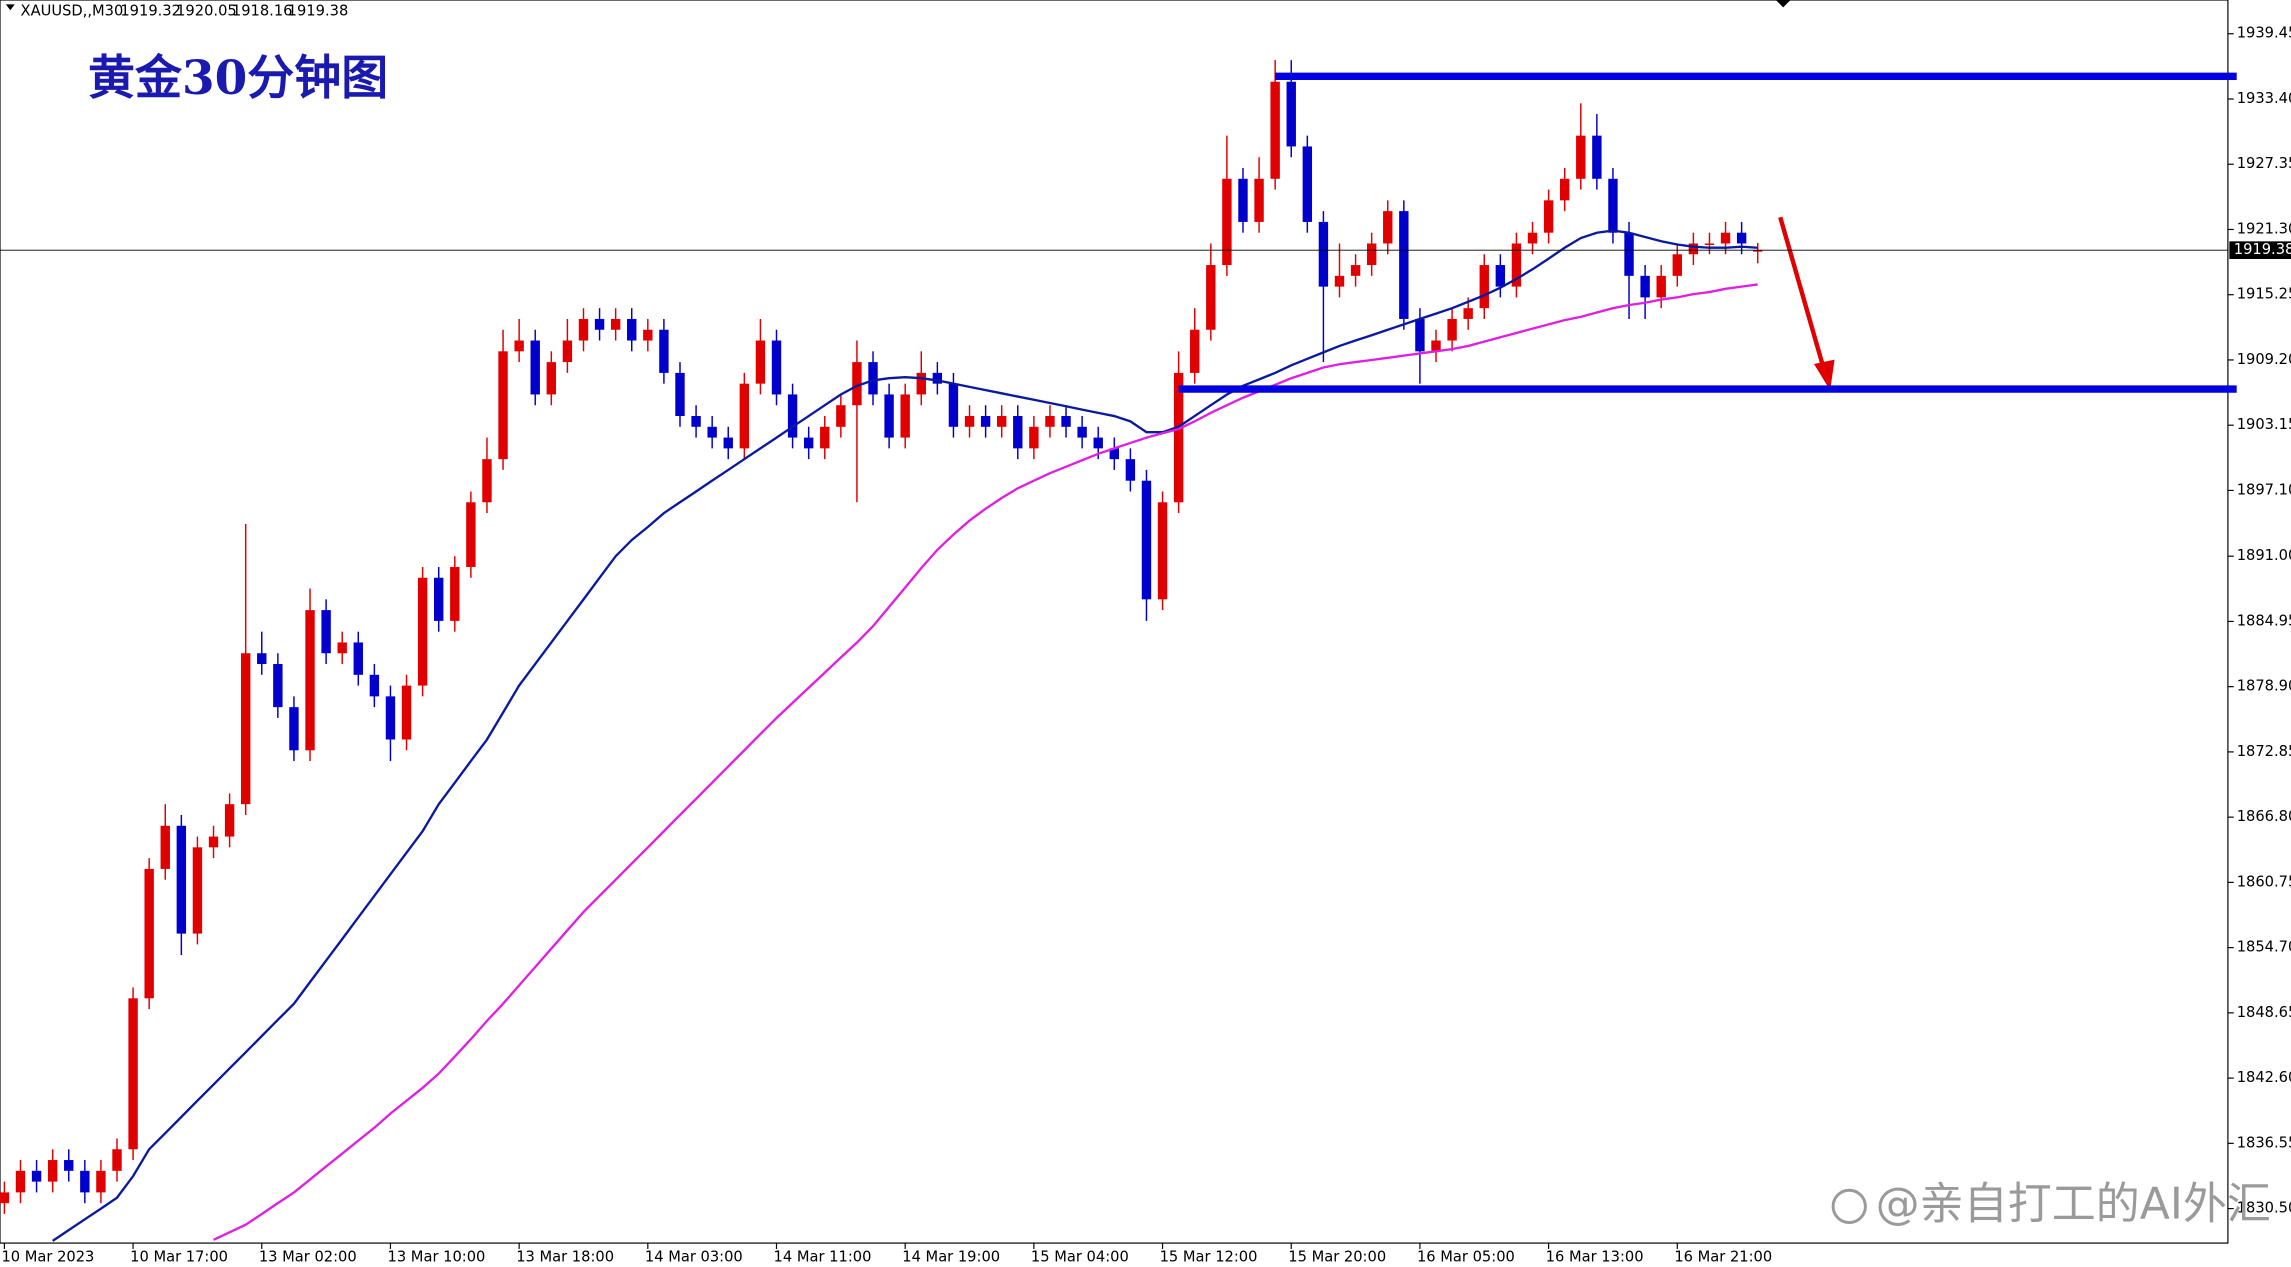 Image resolution: width=2291 pixels, height=1267 pixels. Describe the element at coordinates (1466, 1257) in the screenshot. I see `x-tick-label: 16 Mar 05:00` at that location.